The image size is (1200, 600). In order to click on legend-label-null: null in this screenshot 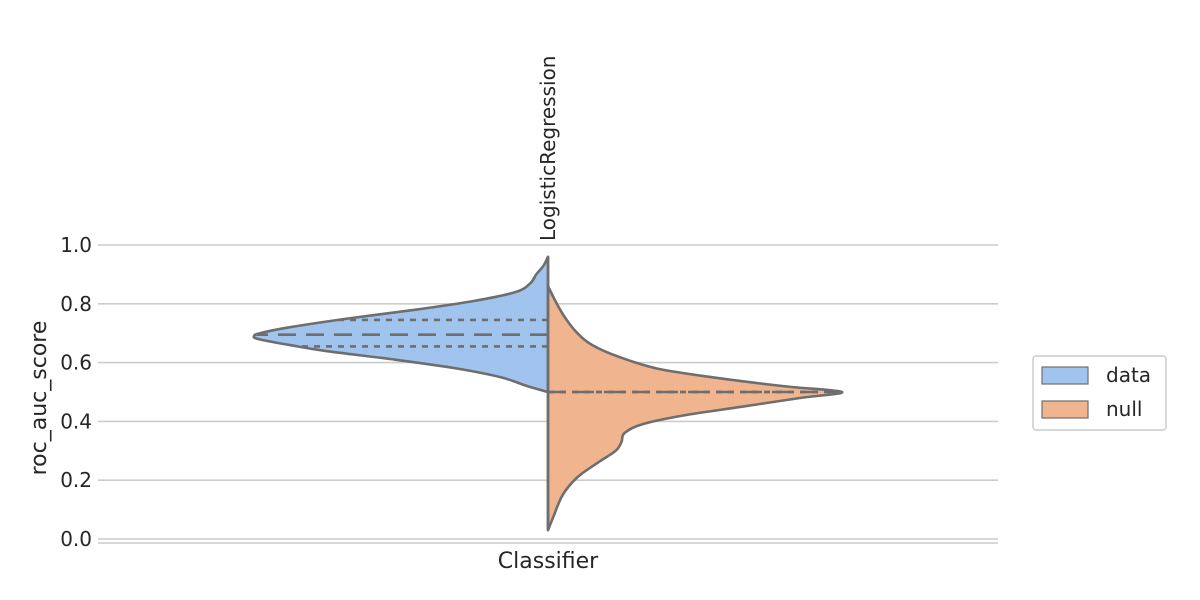, I will do `click(1124, 409)`.